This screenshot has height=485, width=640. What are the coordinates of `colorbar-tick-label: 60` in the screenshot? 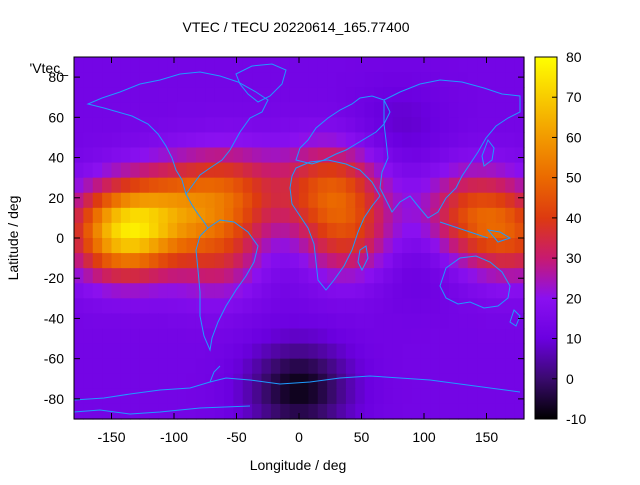 It's located at (574, 137).